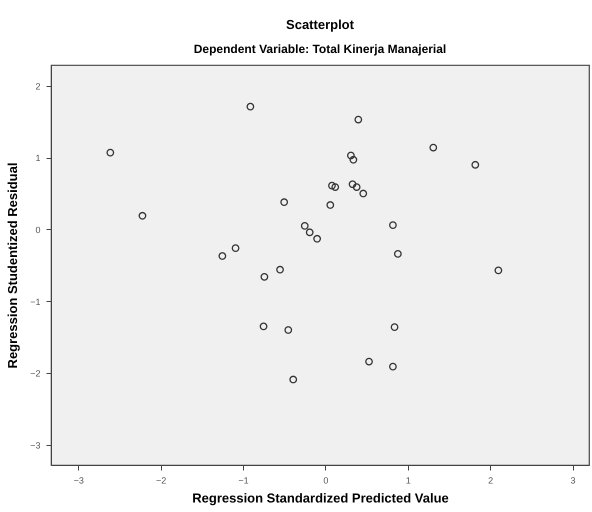 The image size is (592, 512). What do you see at coordinates (320, 24) in the screenshot?
I see `chart-title: Scatterplot` at bounding box center [320, 24].